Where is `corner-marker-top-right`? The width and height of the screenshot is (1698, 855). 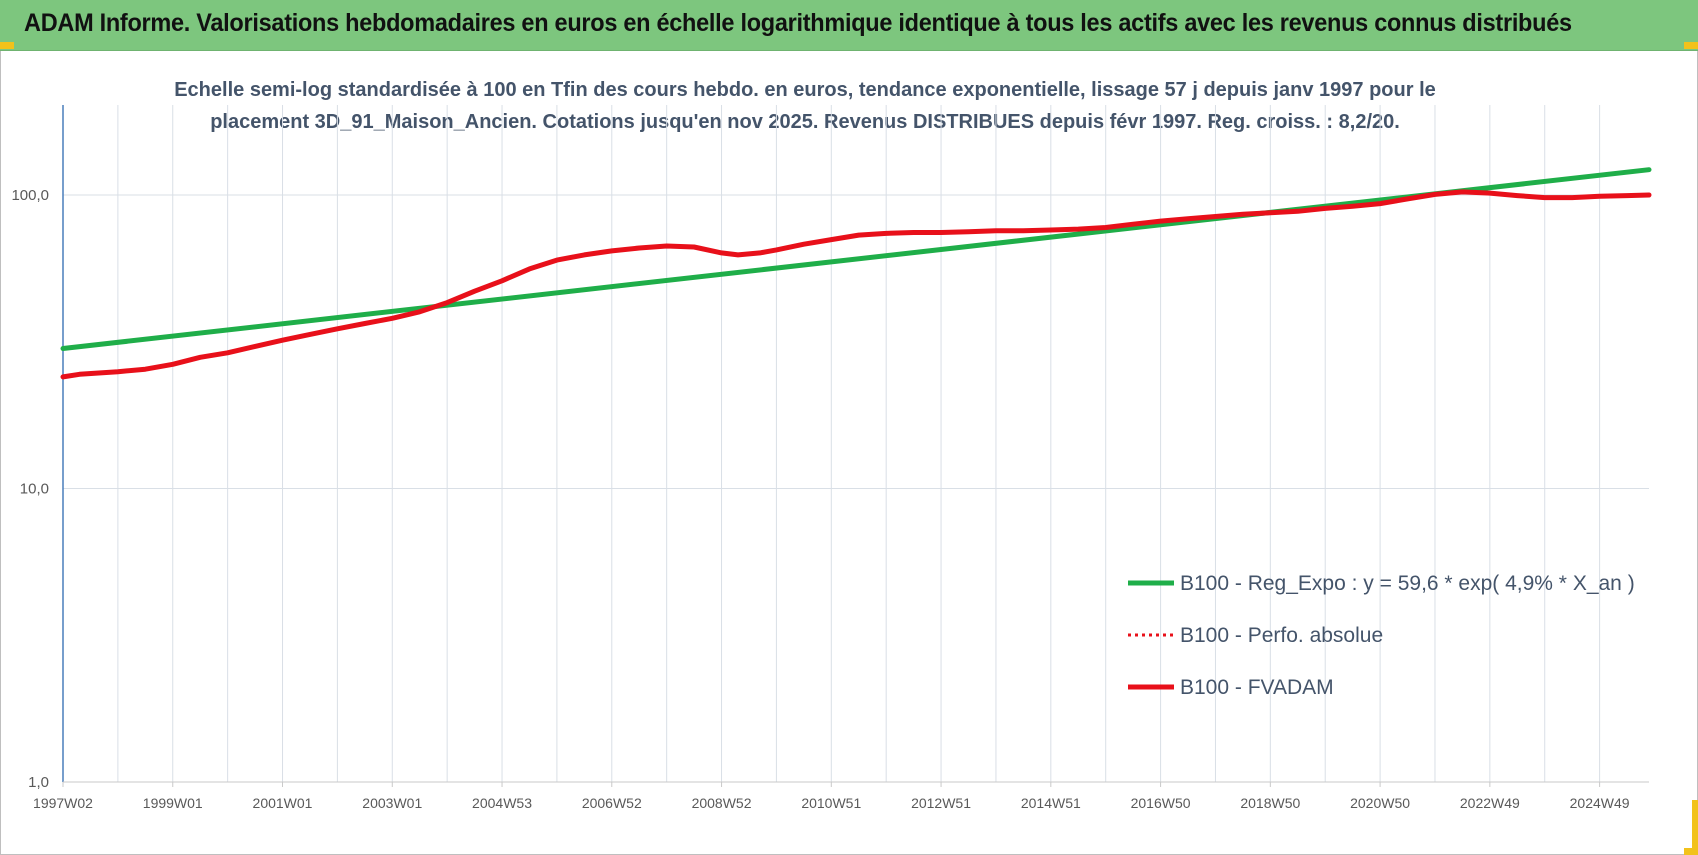
corner-marker-top-right is located at coordinates (1691, 45).